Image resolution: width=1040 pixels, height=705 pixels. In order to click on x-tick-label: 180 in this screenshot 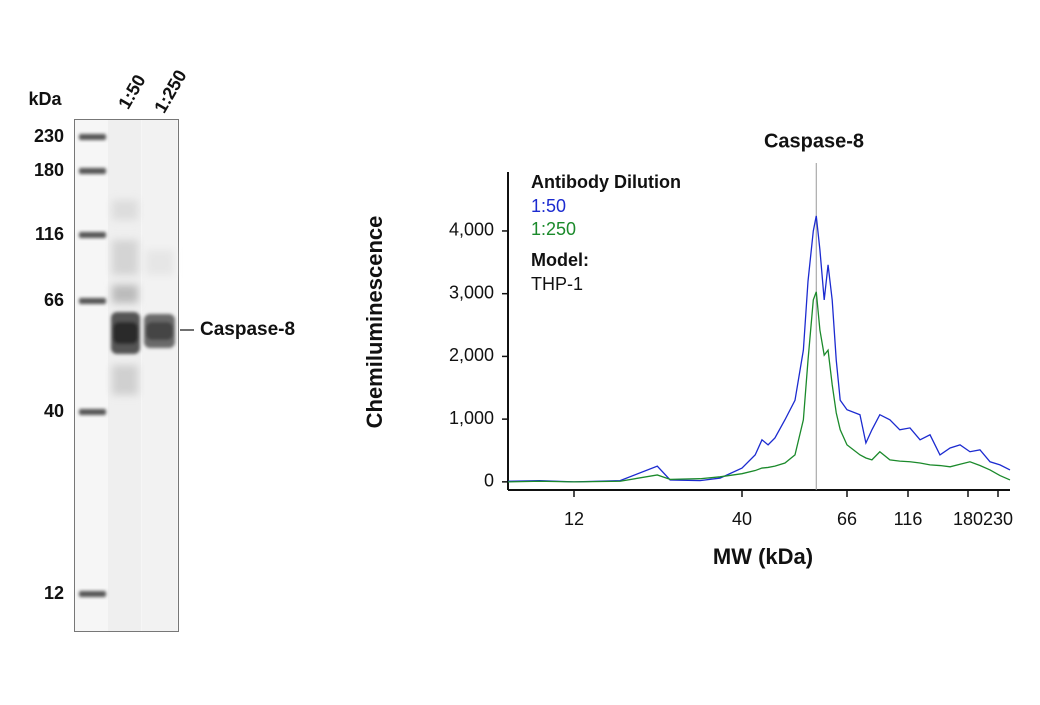, I will do `click(968, 519)`.